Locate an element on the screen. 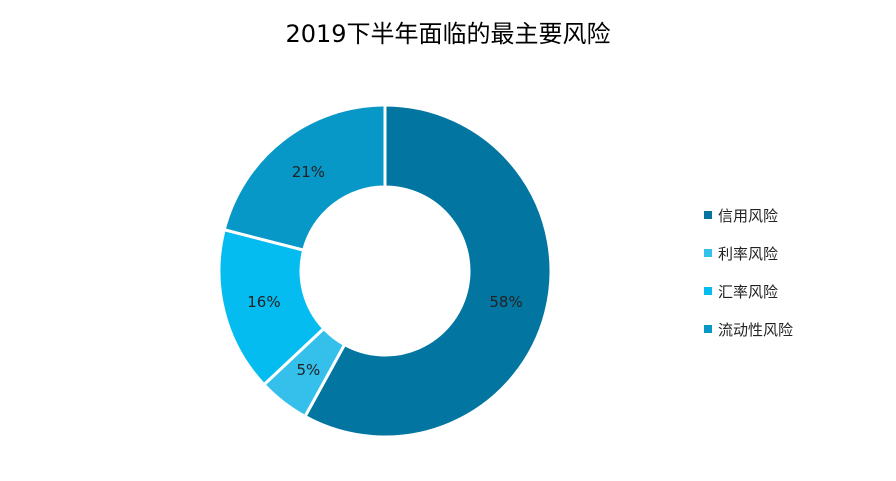 This screenshot has height=481, width=896. chart-legend: 信用风险利率风险汇率风险流动性风险 is located at coordinates (748, 272).